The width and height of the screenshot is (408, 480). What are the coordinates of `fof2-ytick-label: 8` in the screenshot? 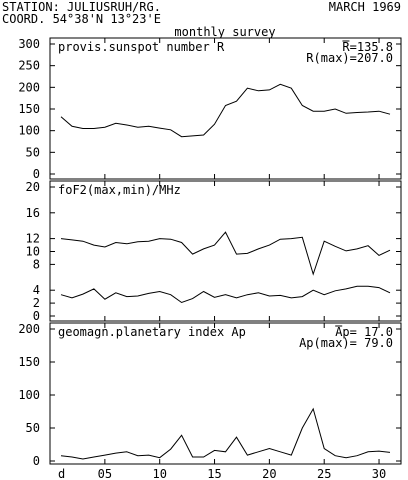 It's located at (36, 264).